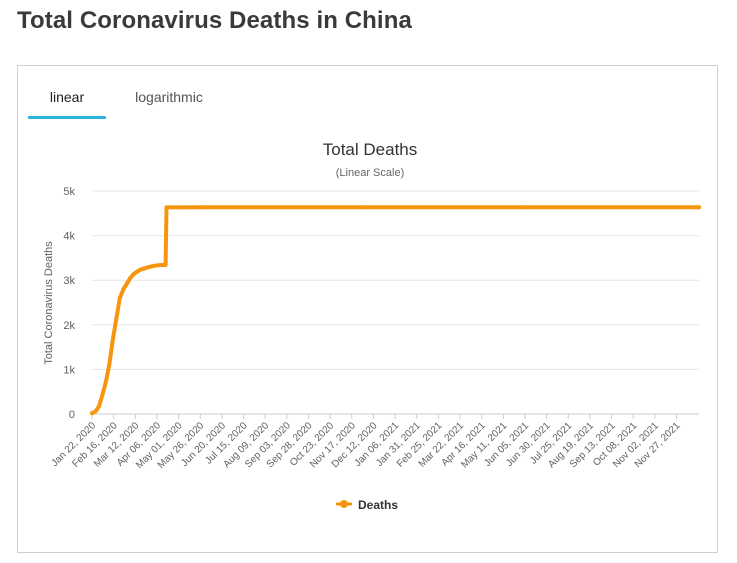 Image resolution: width=737 pixels, height=563 pixels. What do you see at coordinates (69, 281) in the screenshot?
I see `y-tick-label: 3k` at bounding box center [69, 281].